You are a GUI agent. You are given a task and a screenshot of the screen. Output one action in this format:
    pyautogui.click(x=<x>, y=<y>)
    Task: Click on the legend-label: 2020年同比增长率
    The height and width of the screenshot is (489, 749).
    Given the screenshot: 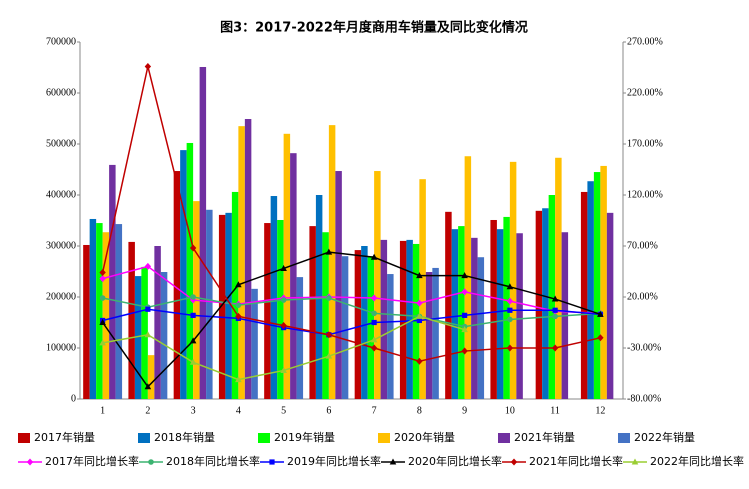 What is the action you would take?
    pyautogui.click(x=455, y=461)
    